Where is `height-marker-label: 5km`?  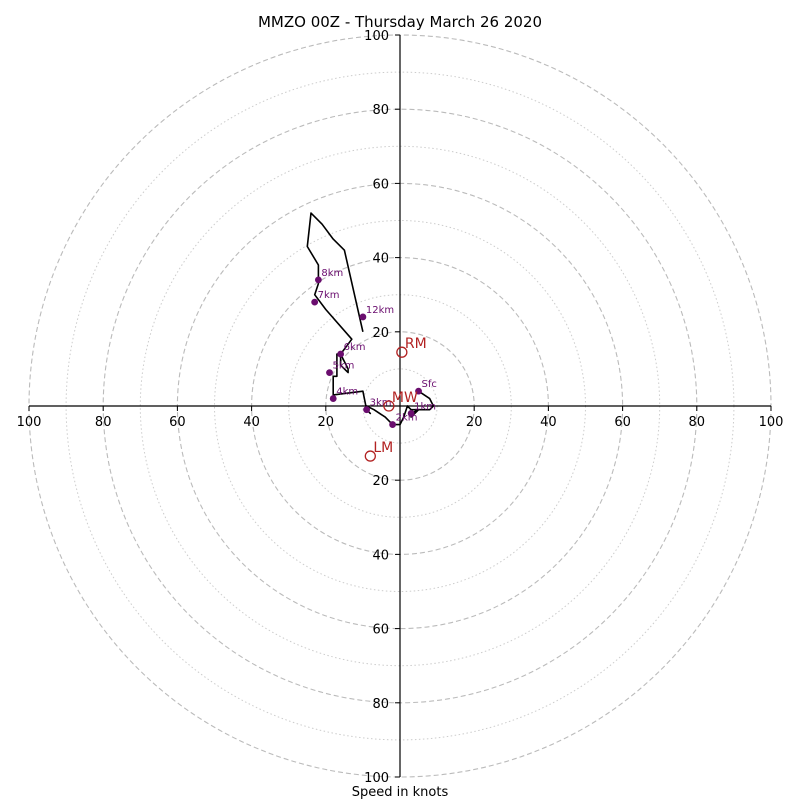
height-marker-label: 5km is located at coordinates (344, 366).